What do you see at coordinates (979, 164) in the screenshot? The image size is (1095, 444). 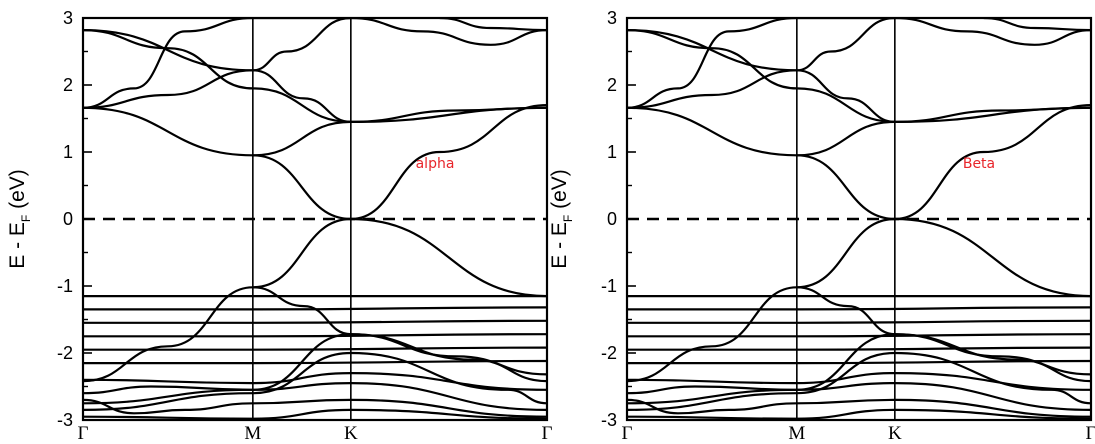 I see `panel-annotation: Beta` at bounding box center [979, 164].